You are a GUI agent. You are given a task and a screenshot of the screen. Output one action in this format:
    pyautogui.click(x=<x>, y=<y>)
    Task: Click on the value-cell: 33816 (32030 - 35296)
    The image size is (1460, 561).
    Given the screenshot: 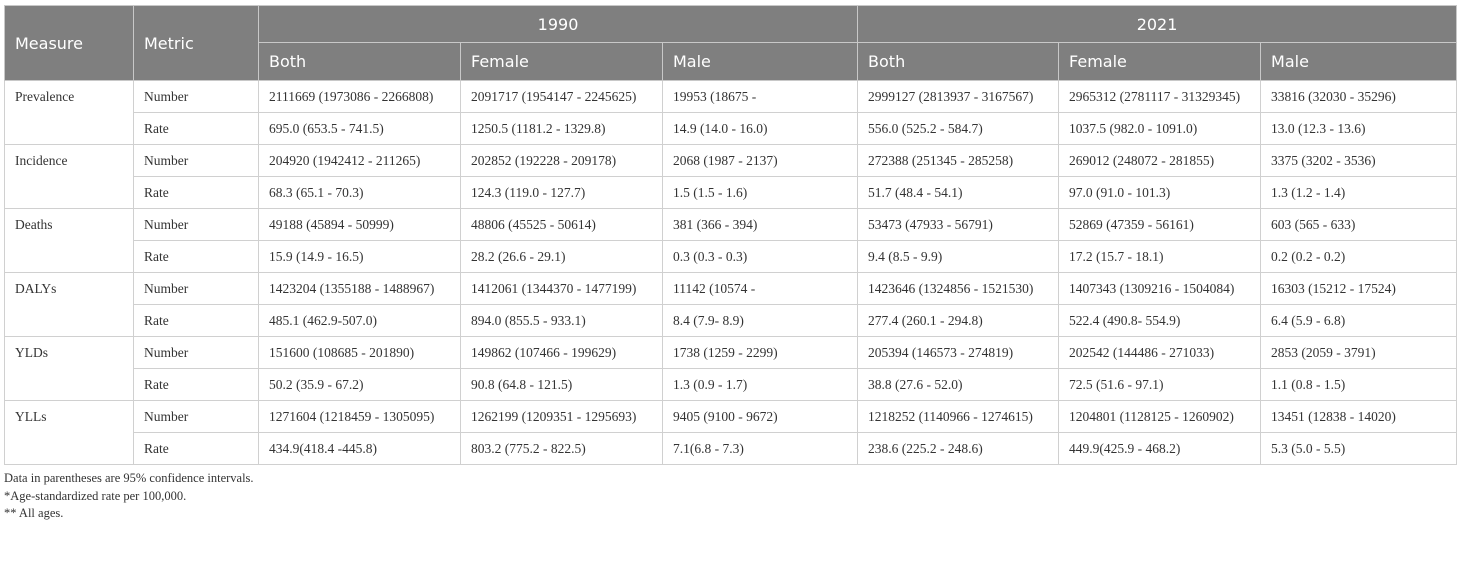 What is the action you would take?
    pyautogui.click(x=1359, y=96)
    